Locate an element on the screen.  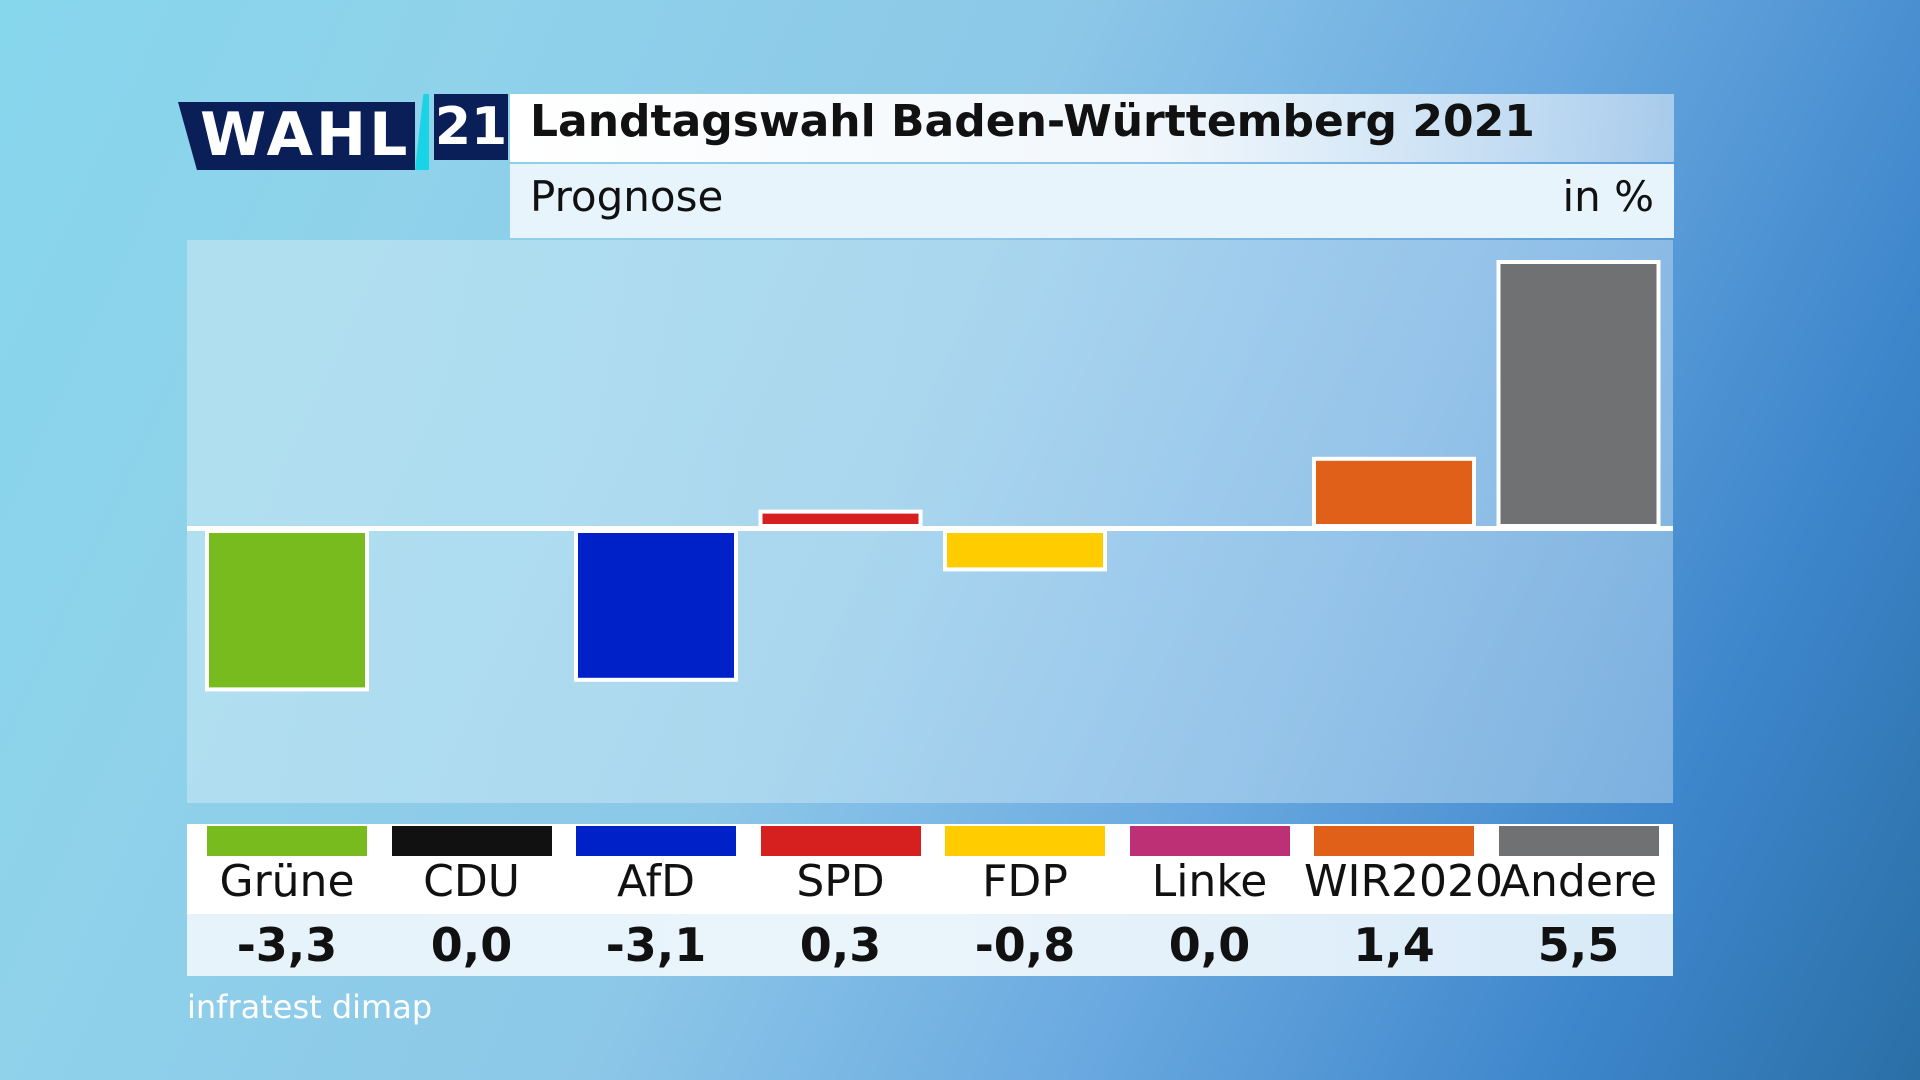
unit-label: in % is located at coordinates (1608, 196).